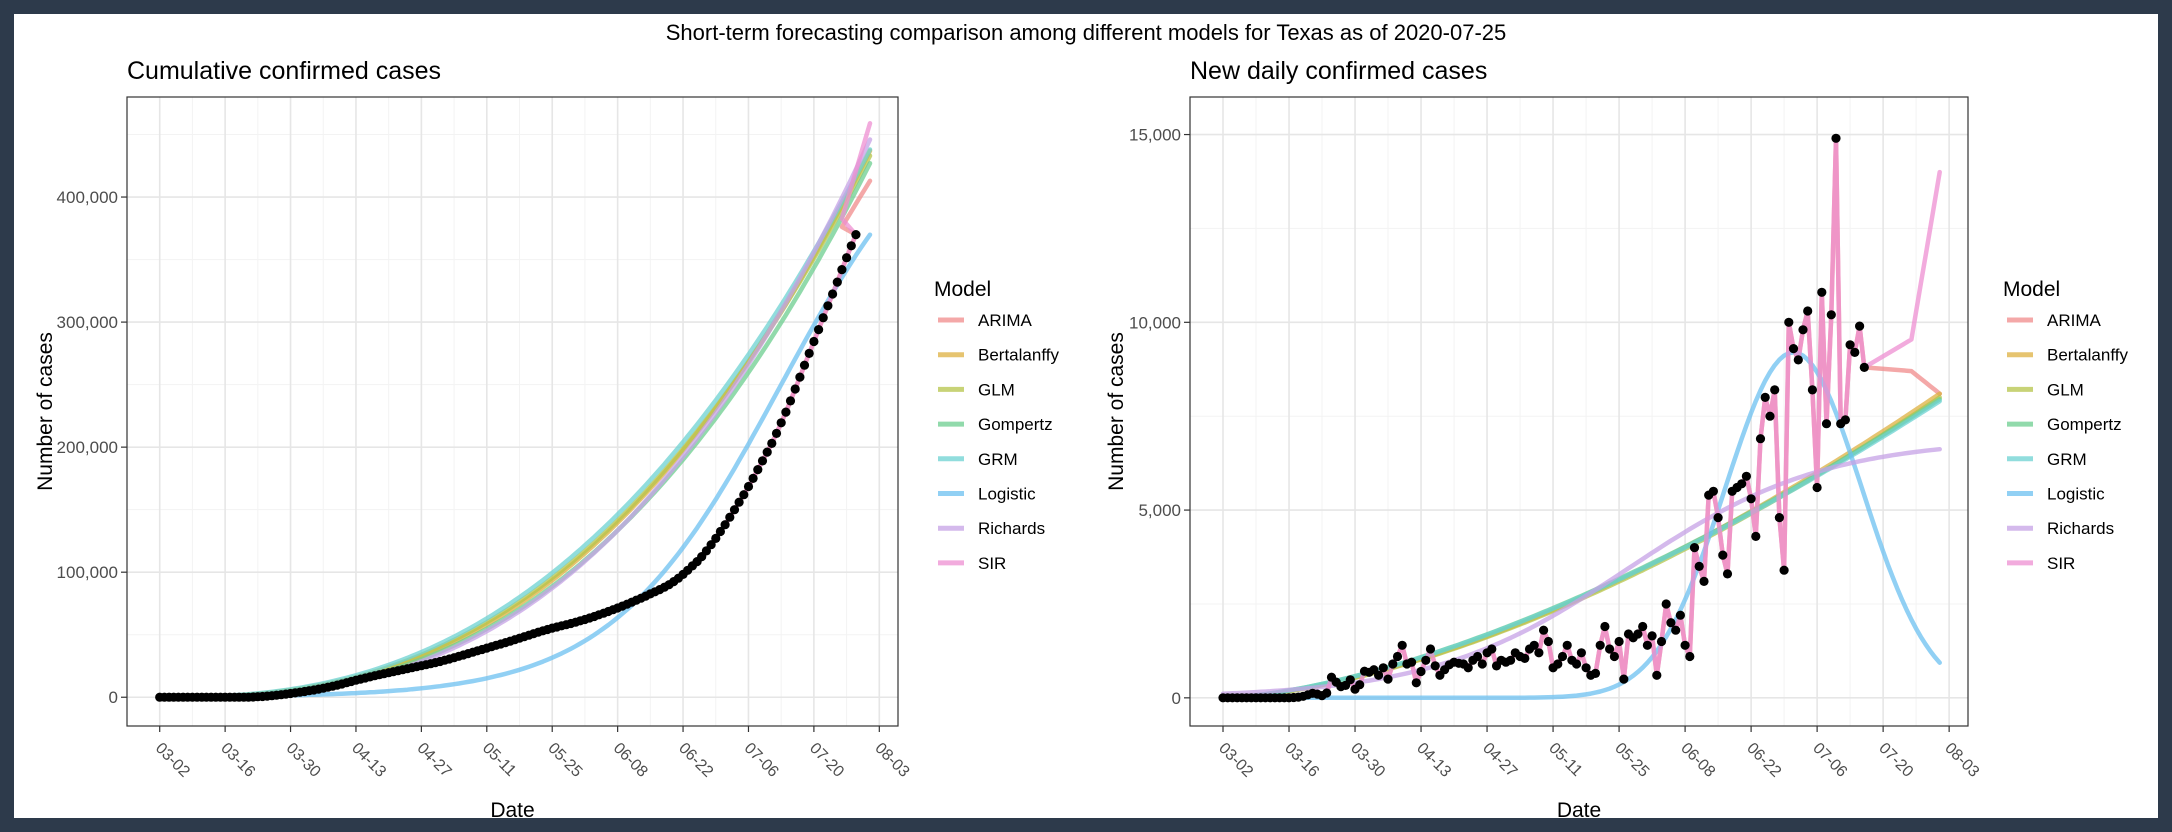  Describe the element at coordinates (992, 563) in the screenshot. I see `legend-label-sir: SIR` at that location.